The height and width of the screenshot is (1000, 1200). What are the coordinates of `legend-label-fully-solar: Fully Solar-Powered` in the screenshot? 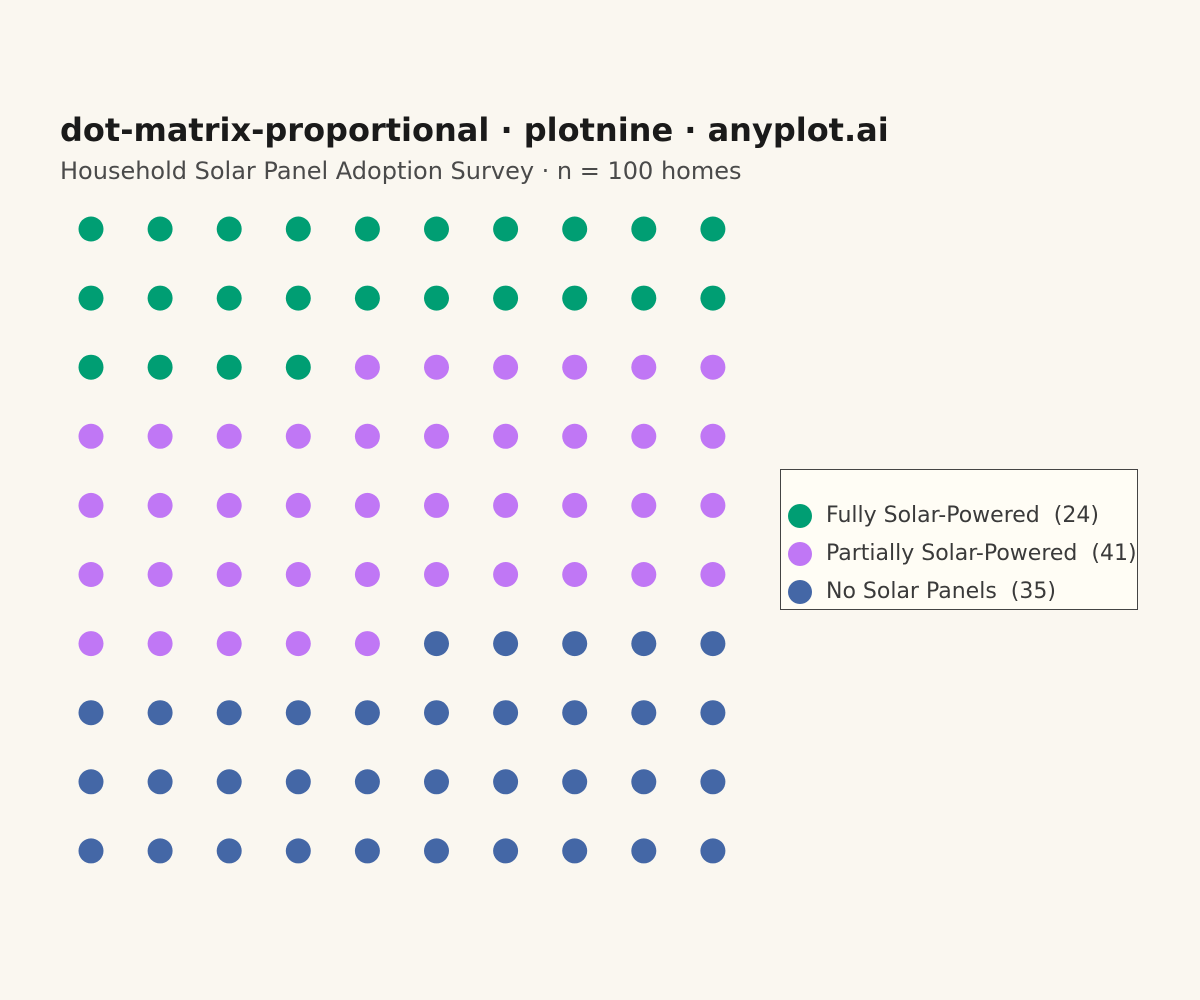 It's located at (933, 515).